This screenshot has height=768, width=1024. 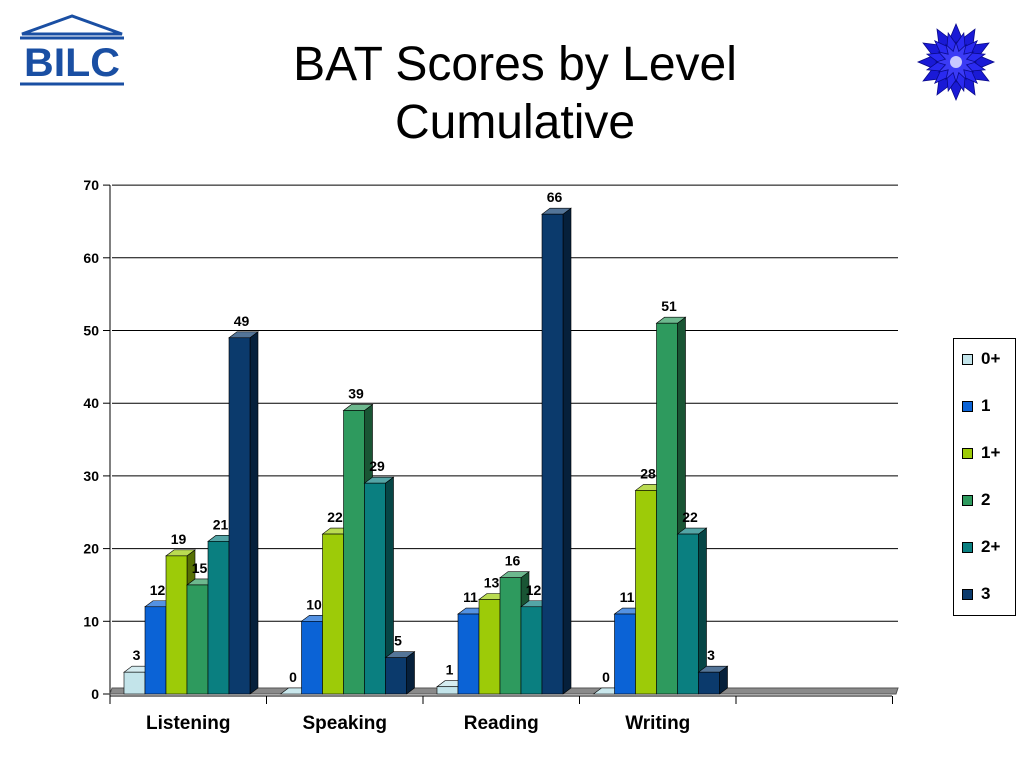 I want to click on data-label: 66, so click(x=555, y=197).